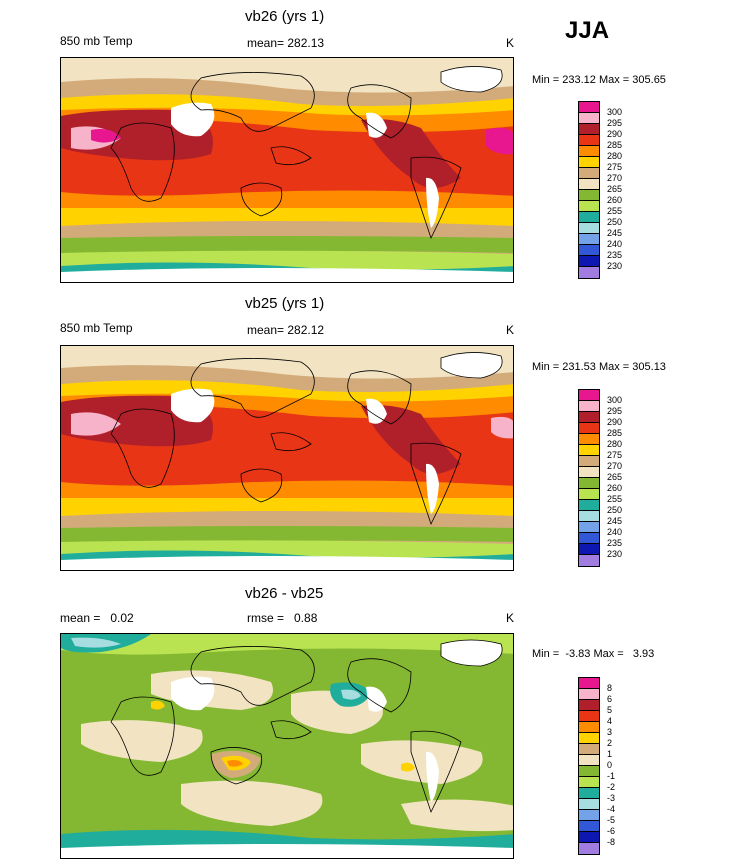 The width and height of the screenshot is (733, 866). Describe the element at coordinates (615, 444) in the screenshot. I see `panel-2-legend-label: 280` at that location.